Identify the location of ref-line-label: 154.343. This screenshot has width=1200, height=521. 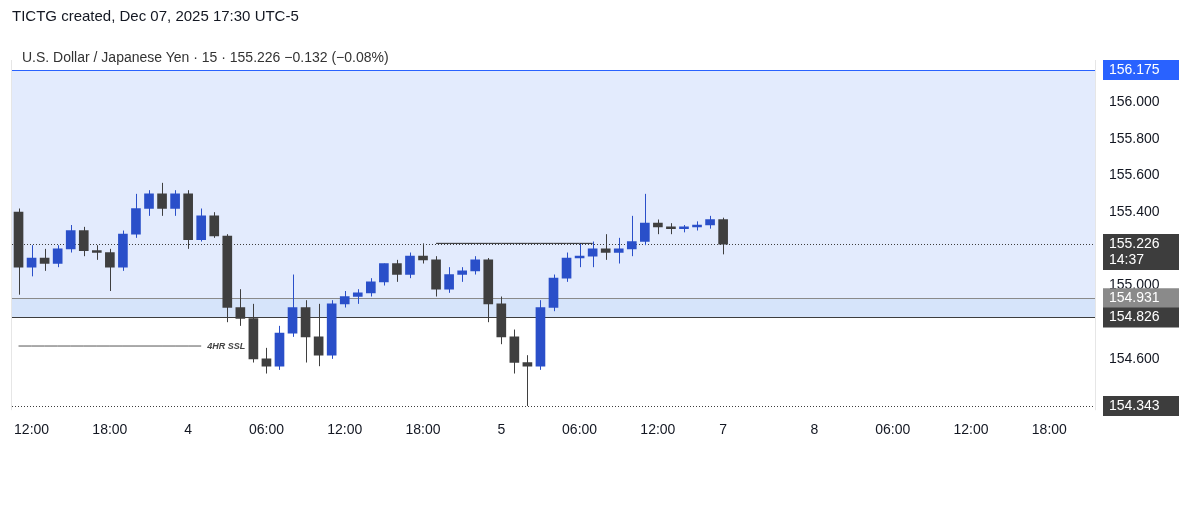
(1134, 404).